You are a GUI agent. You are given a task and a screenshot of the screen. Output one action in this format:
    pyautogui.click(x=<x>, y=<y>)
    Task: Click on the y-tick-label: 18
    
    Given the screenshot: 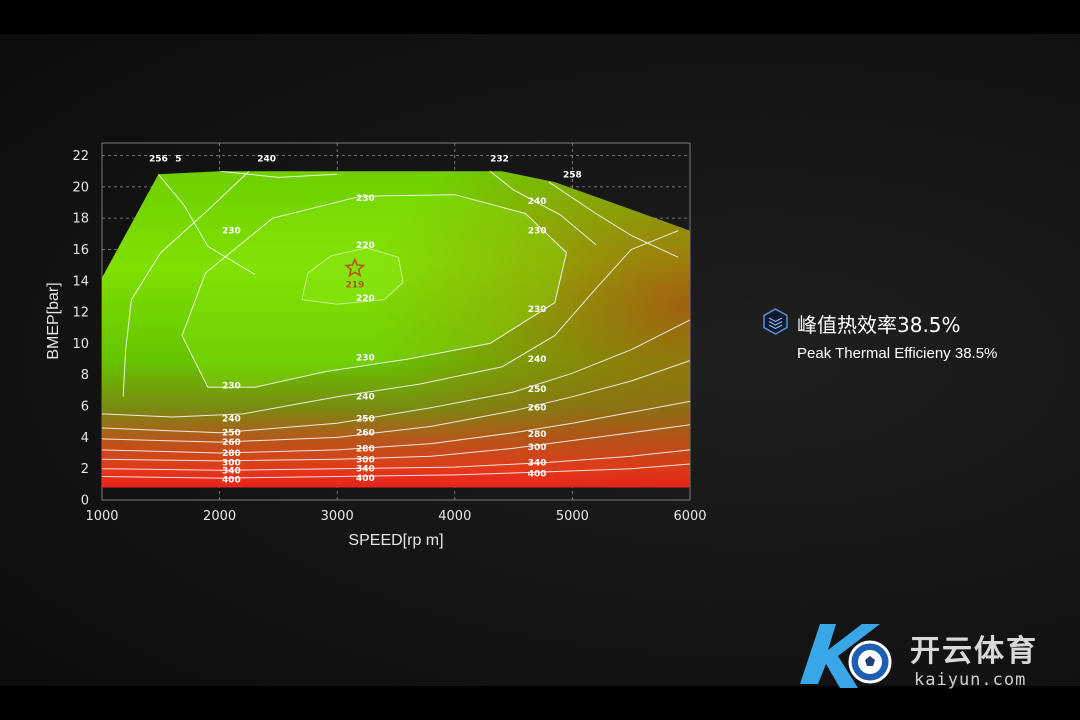 What is the action you would take?
    pyautogui.click(x=80, y=219)
    